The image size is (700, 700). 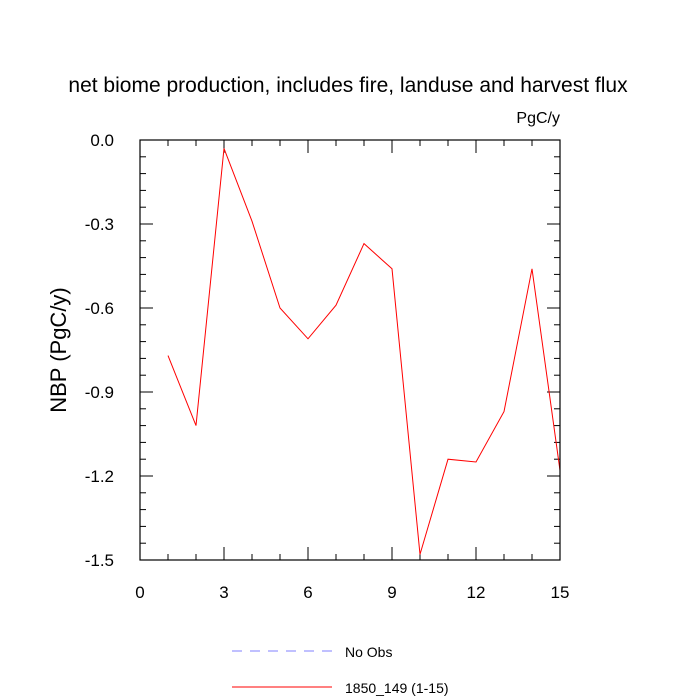 What do you see at coordinates (397, 688) in the screenshot?
I see `legend-label: 1850_149 (1-15)` at bounding box center [397, 688].